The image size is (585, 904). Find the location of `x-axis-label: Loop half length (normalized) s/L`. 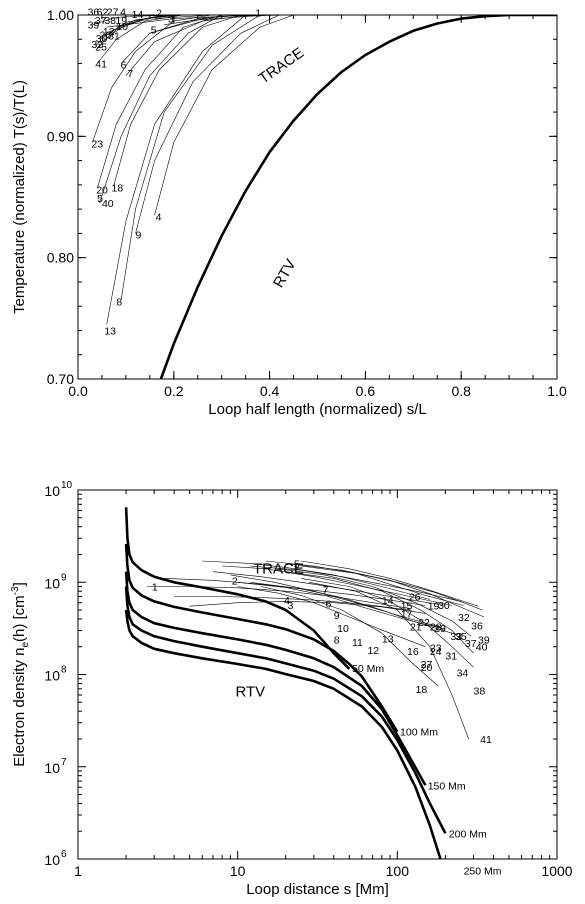

x-axis-label: Loop half length (normalized) s/L is located at coordinates (317, 409).